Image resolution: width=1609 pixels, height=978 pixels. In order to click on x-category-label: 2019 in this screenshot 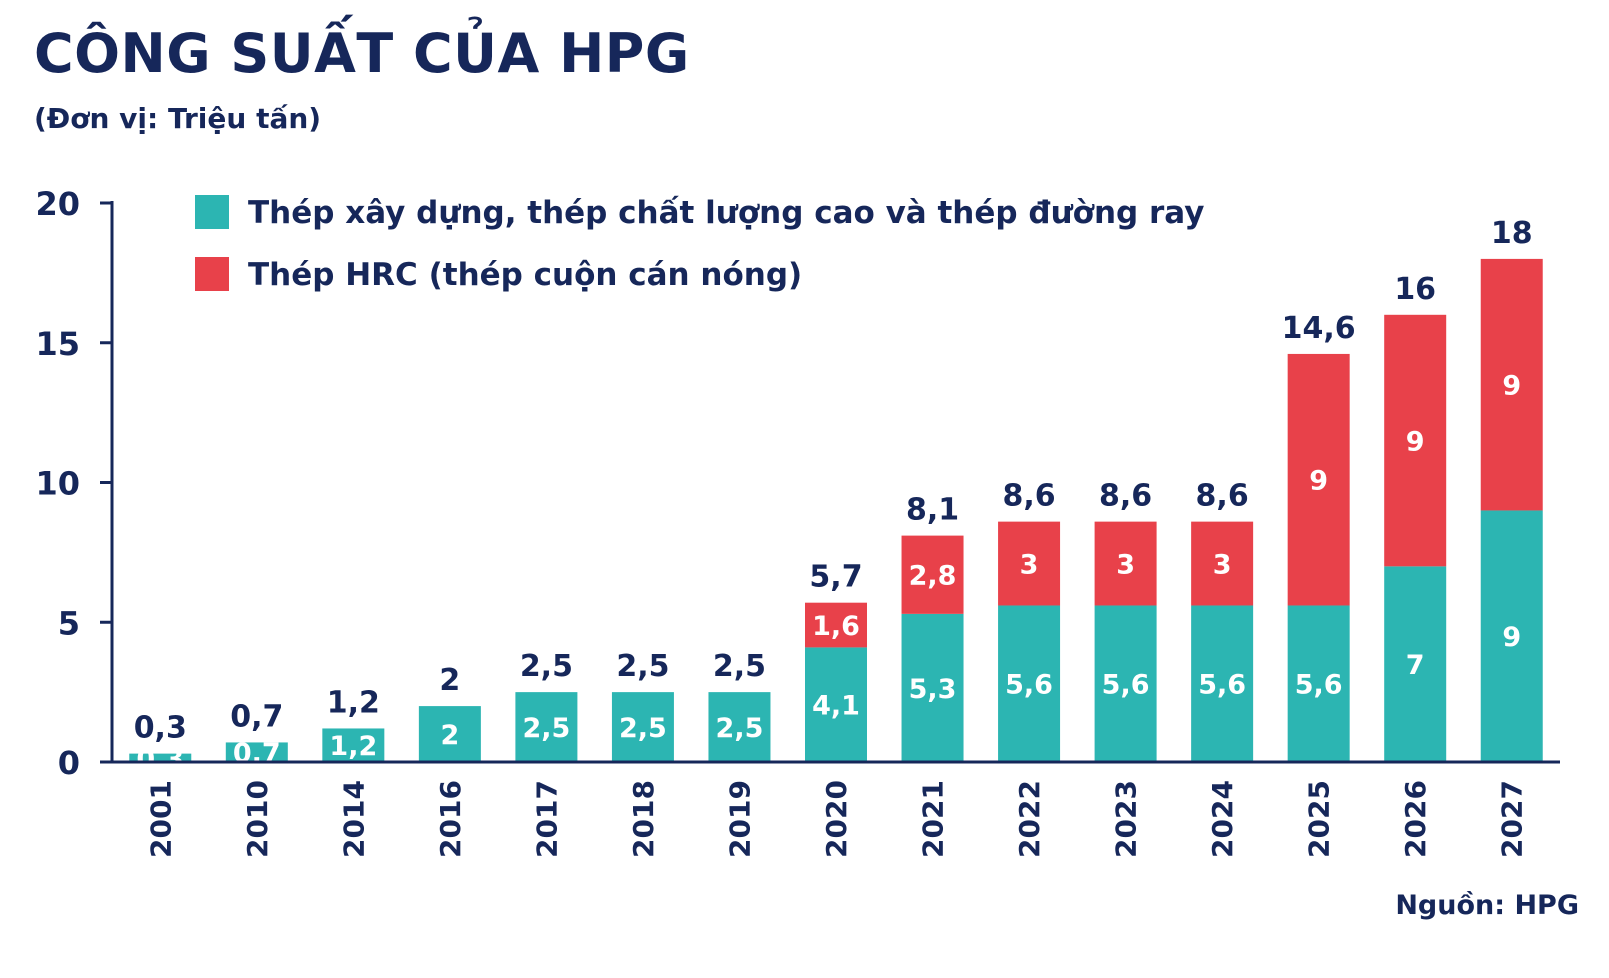, I will do `click(739, 819)`.